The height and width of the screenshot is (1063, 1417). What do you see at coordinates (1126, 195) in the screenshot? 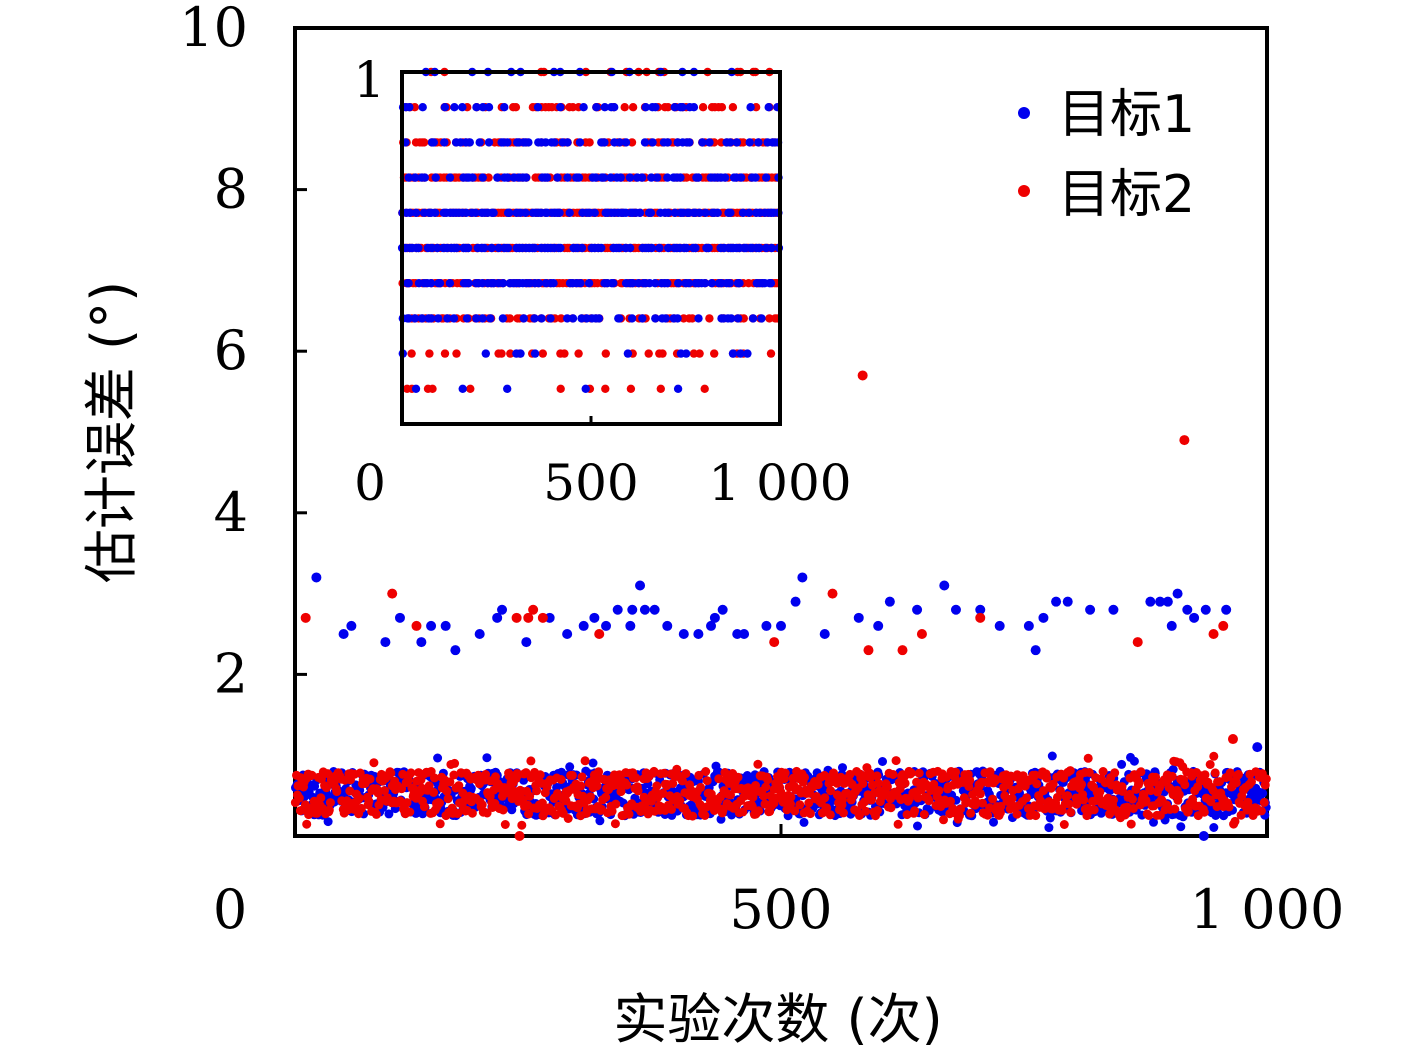
I see `legend-label-series-2: 目标2` at bounding box center [1126, 195].